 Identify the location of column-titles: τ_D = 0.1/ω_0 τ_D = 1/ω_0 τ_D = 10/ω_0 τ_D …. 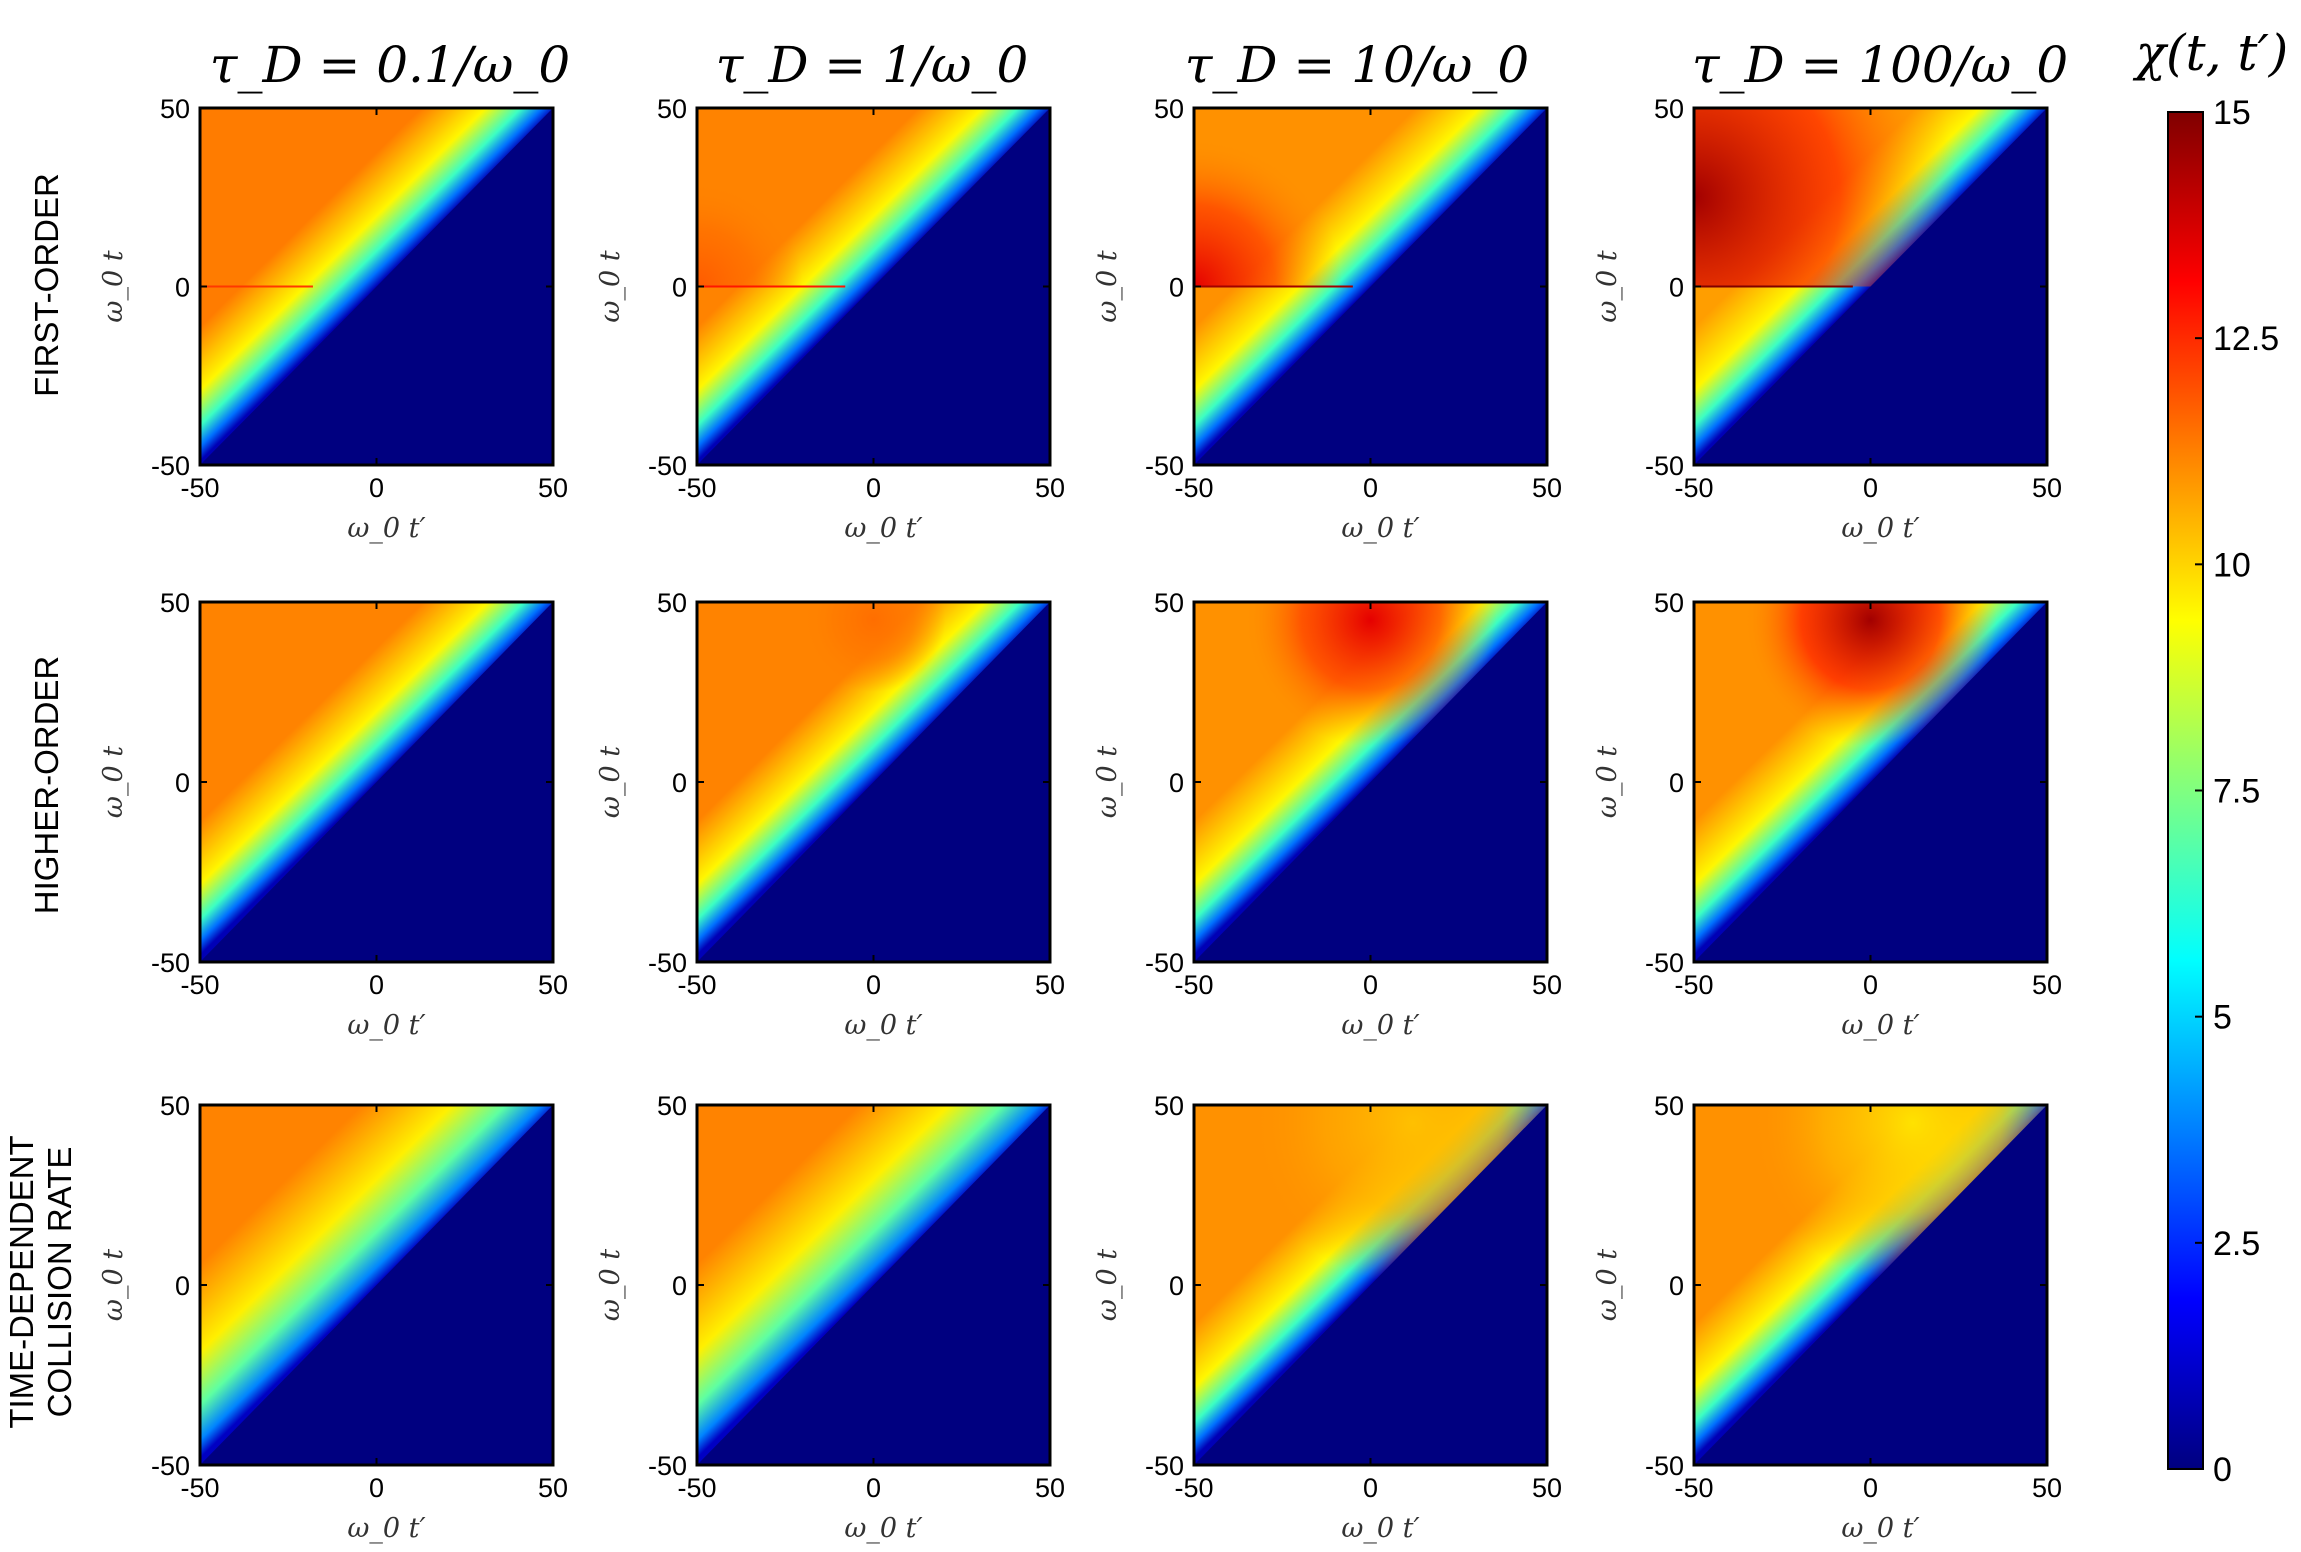
(1139, 65).